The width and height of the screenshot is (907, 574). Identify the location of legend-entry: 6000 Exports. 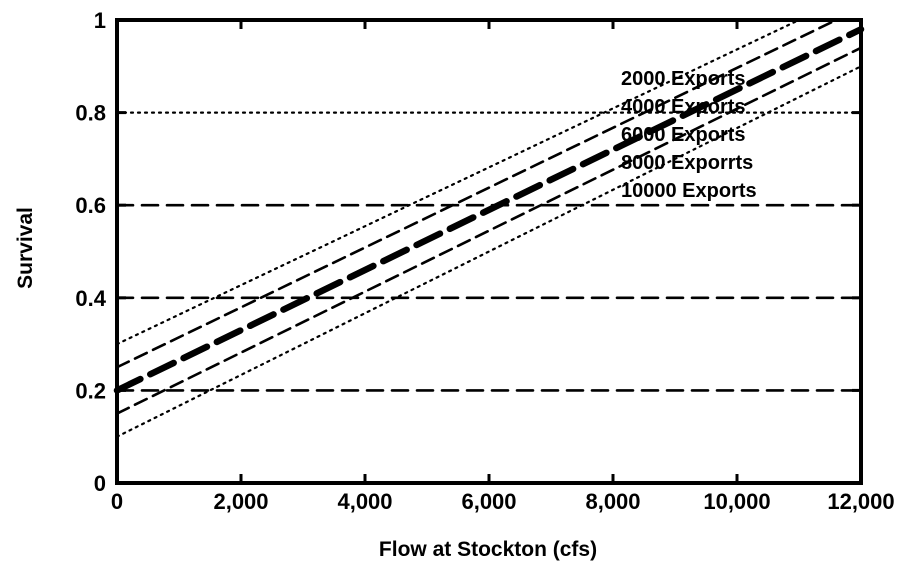
(683, 135).